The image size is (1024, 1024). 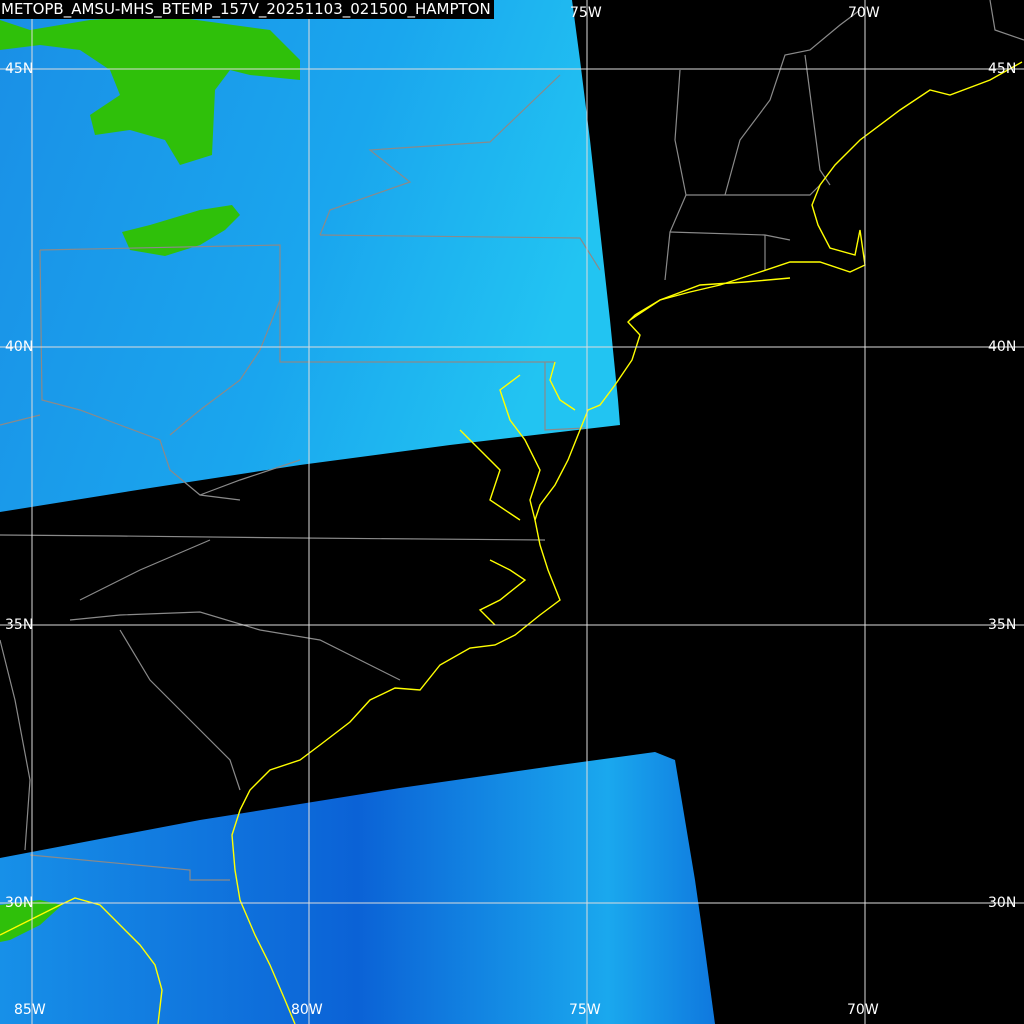 What do you see at coordinates (863, 1010) in the screenshot?
I see `label-bottom-70w: 70W` at bounding box center [863, 1010].